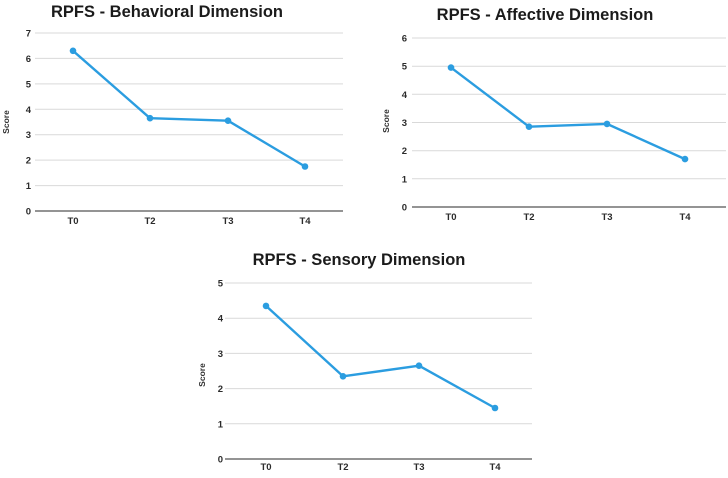  I want to click on chart-title: RPFS - Behavioral Dimension, so click(167, 12).